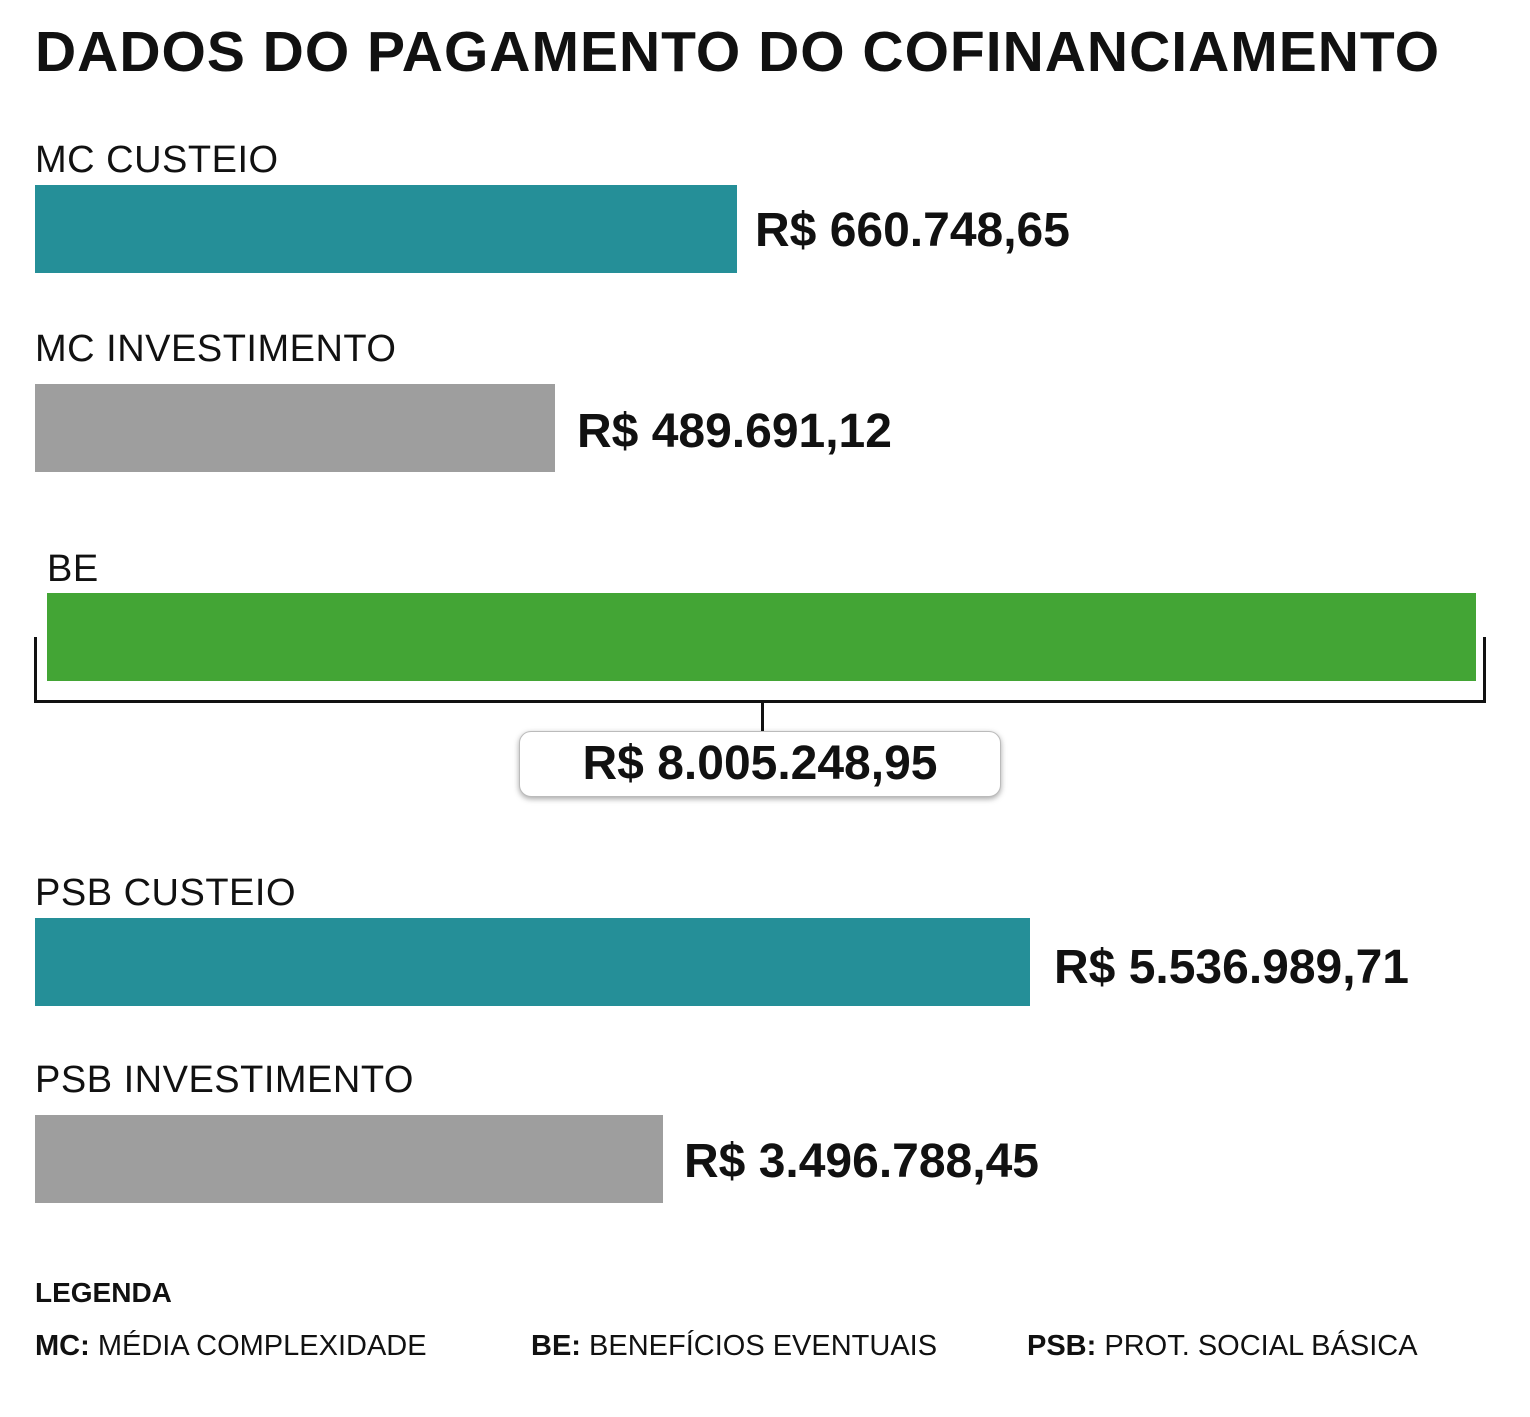  What do you see at coordinates (157, 160) in the screenshot?
I see `category-label-mc-custeio: MC CUSTEIO` at bounding box center [157, 160].